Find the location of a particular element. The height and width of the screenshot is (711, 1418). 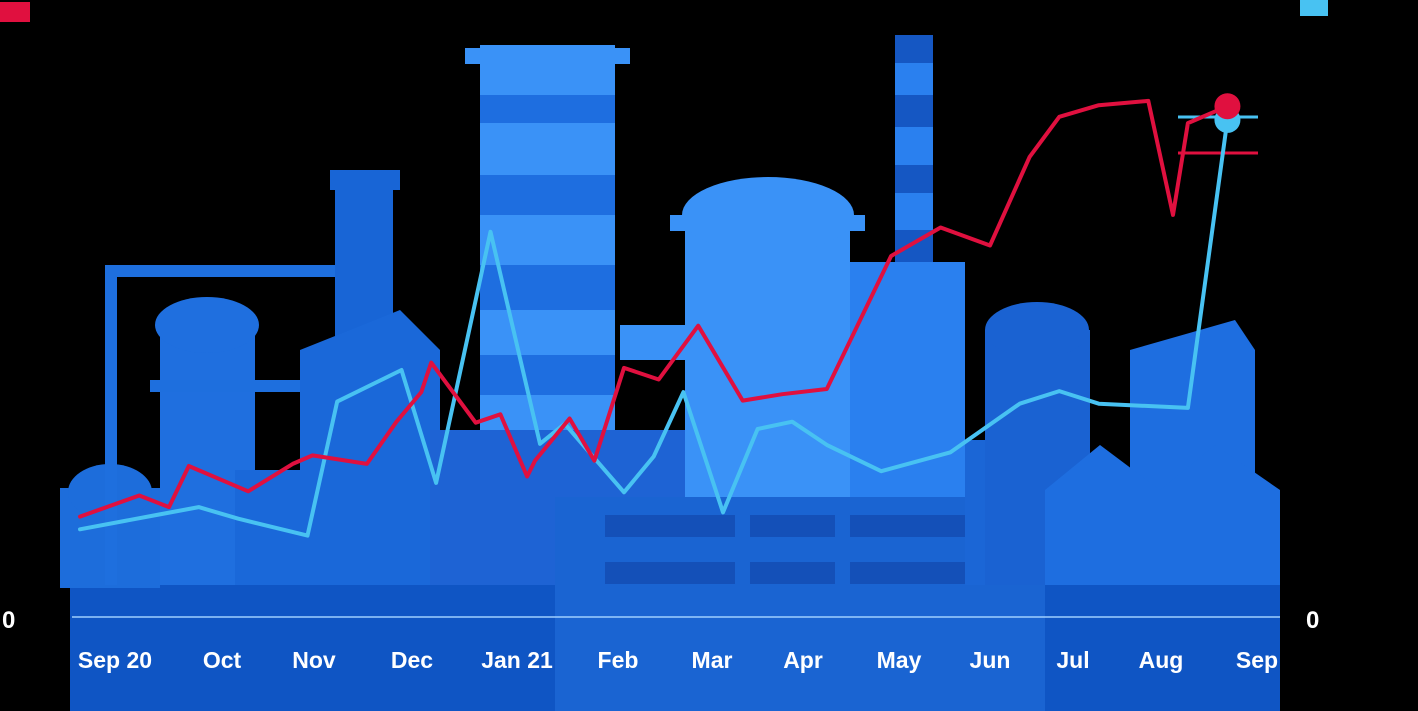

left-y-tick-label: 0 is located at coordinates (8, 620).